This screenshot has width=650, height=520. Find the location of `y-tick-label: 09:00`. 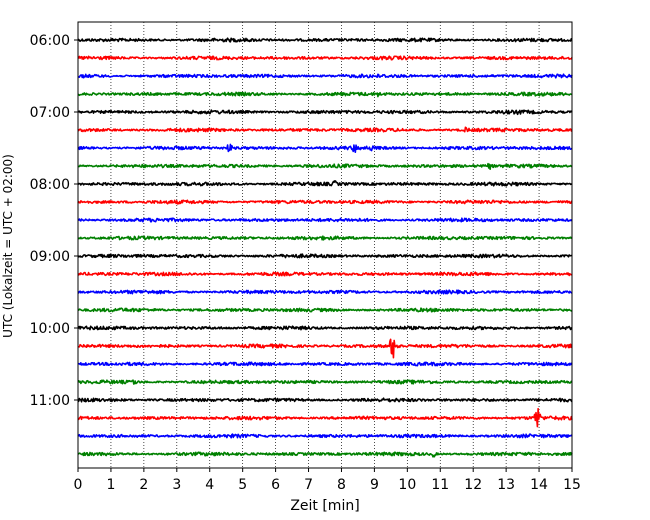

y-tick-label: 09:00 is located at coordinates (50, 257).